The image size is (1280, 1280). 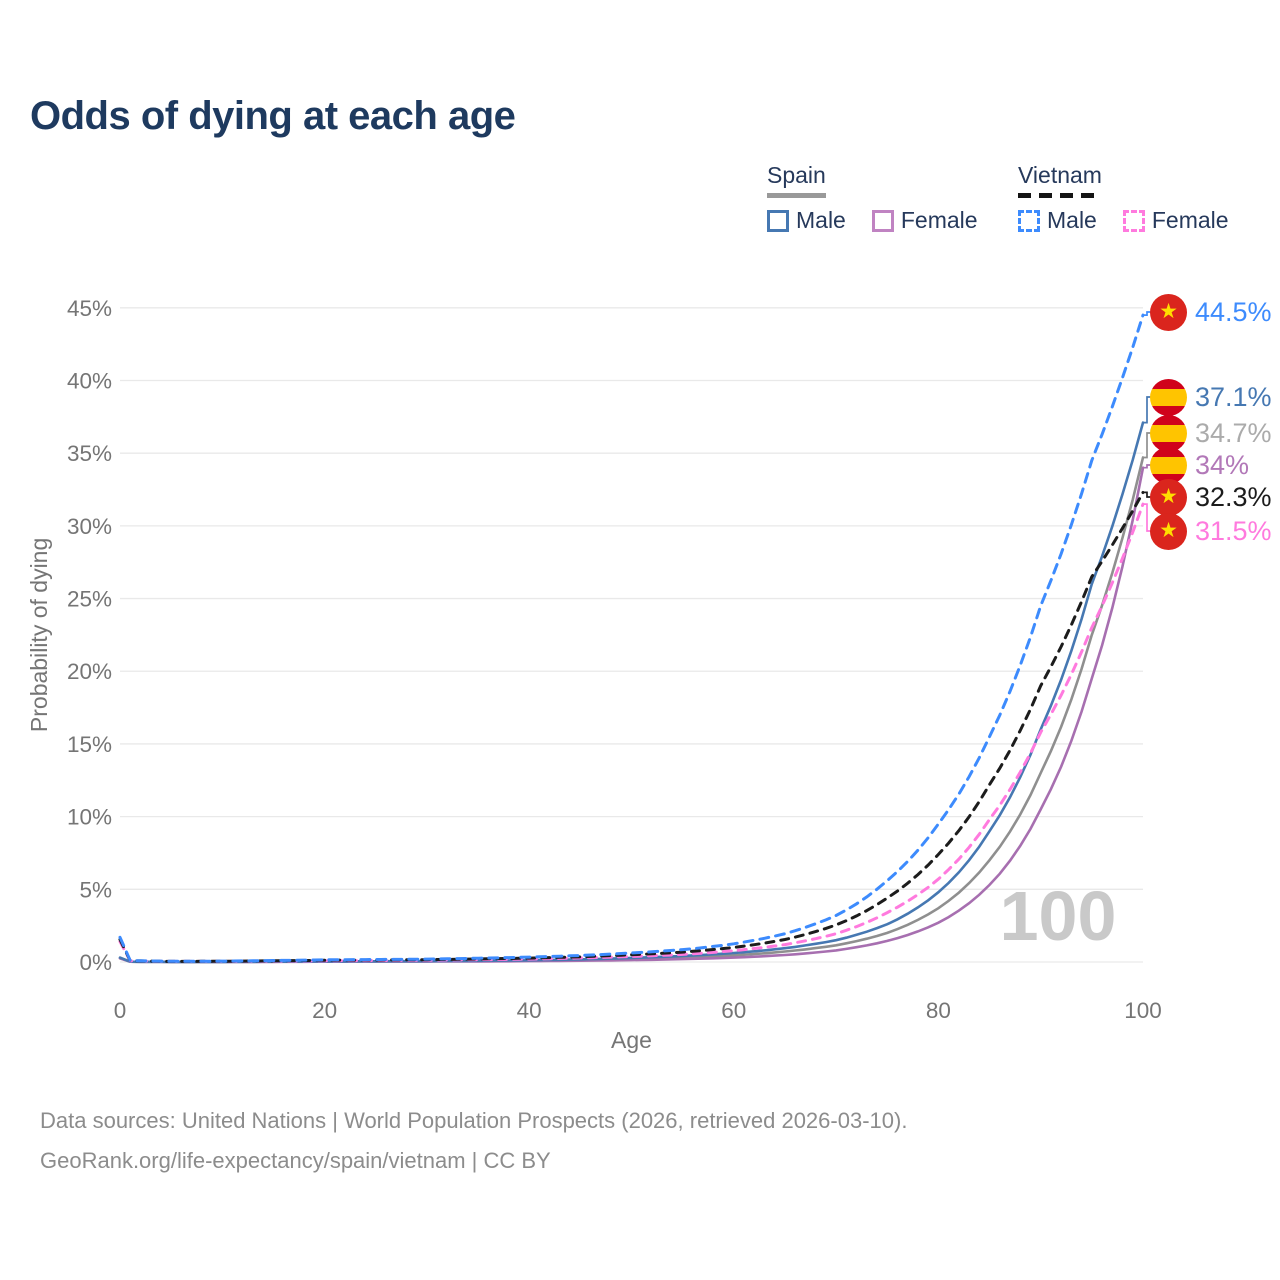 I want to click on end-label-vietnam-male: 44.5%, so click(x=1211, y=312).